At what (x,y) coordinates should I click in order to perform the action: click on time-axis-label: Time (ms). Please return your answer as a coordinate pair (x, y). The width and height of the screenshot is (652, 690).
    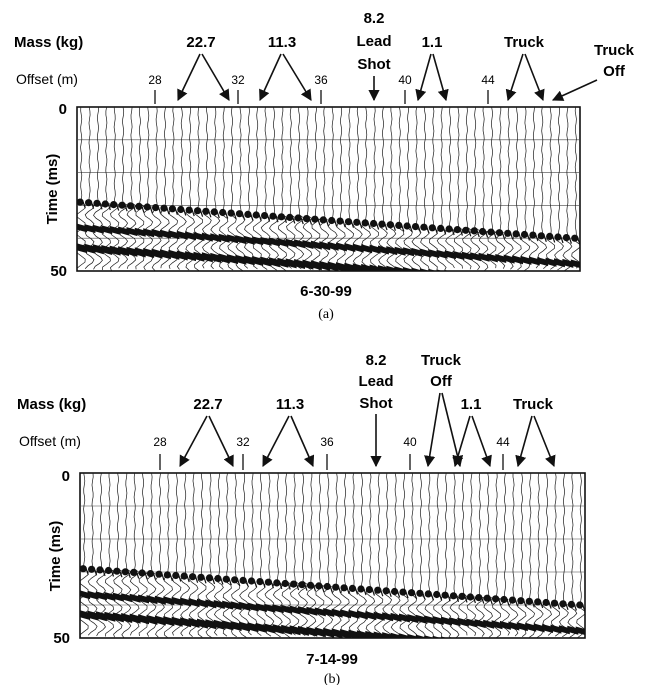
    Looking at the image, I should click on (55, 556).